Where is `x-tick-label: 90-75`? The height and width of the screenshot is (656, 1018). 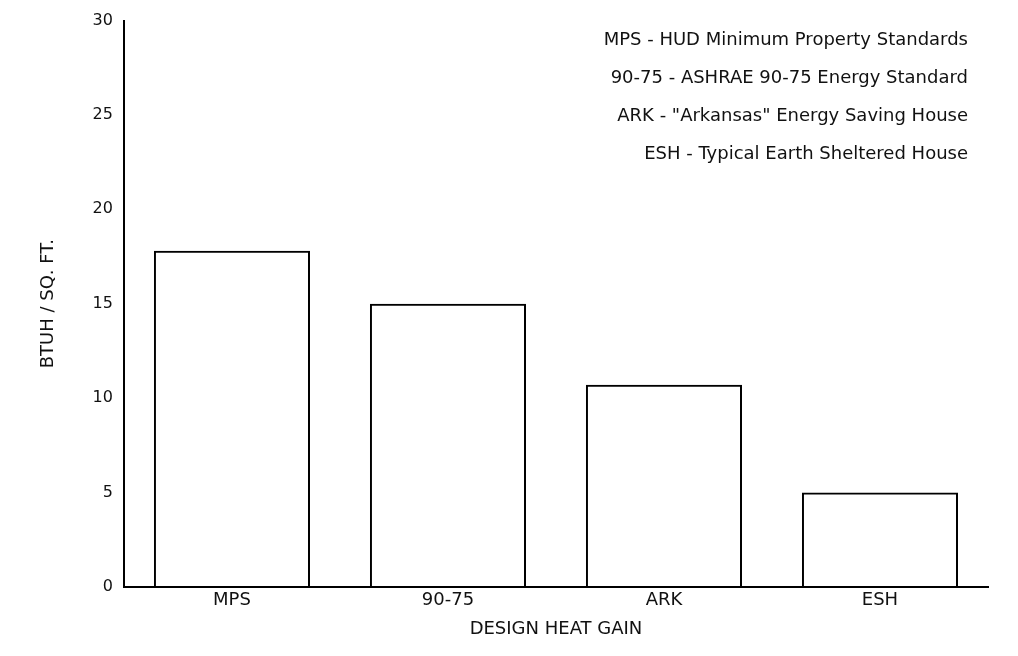 x-tick-label: 90-75 is located at coordinates (448, 599).